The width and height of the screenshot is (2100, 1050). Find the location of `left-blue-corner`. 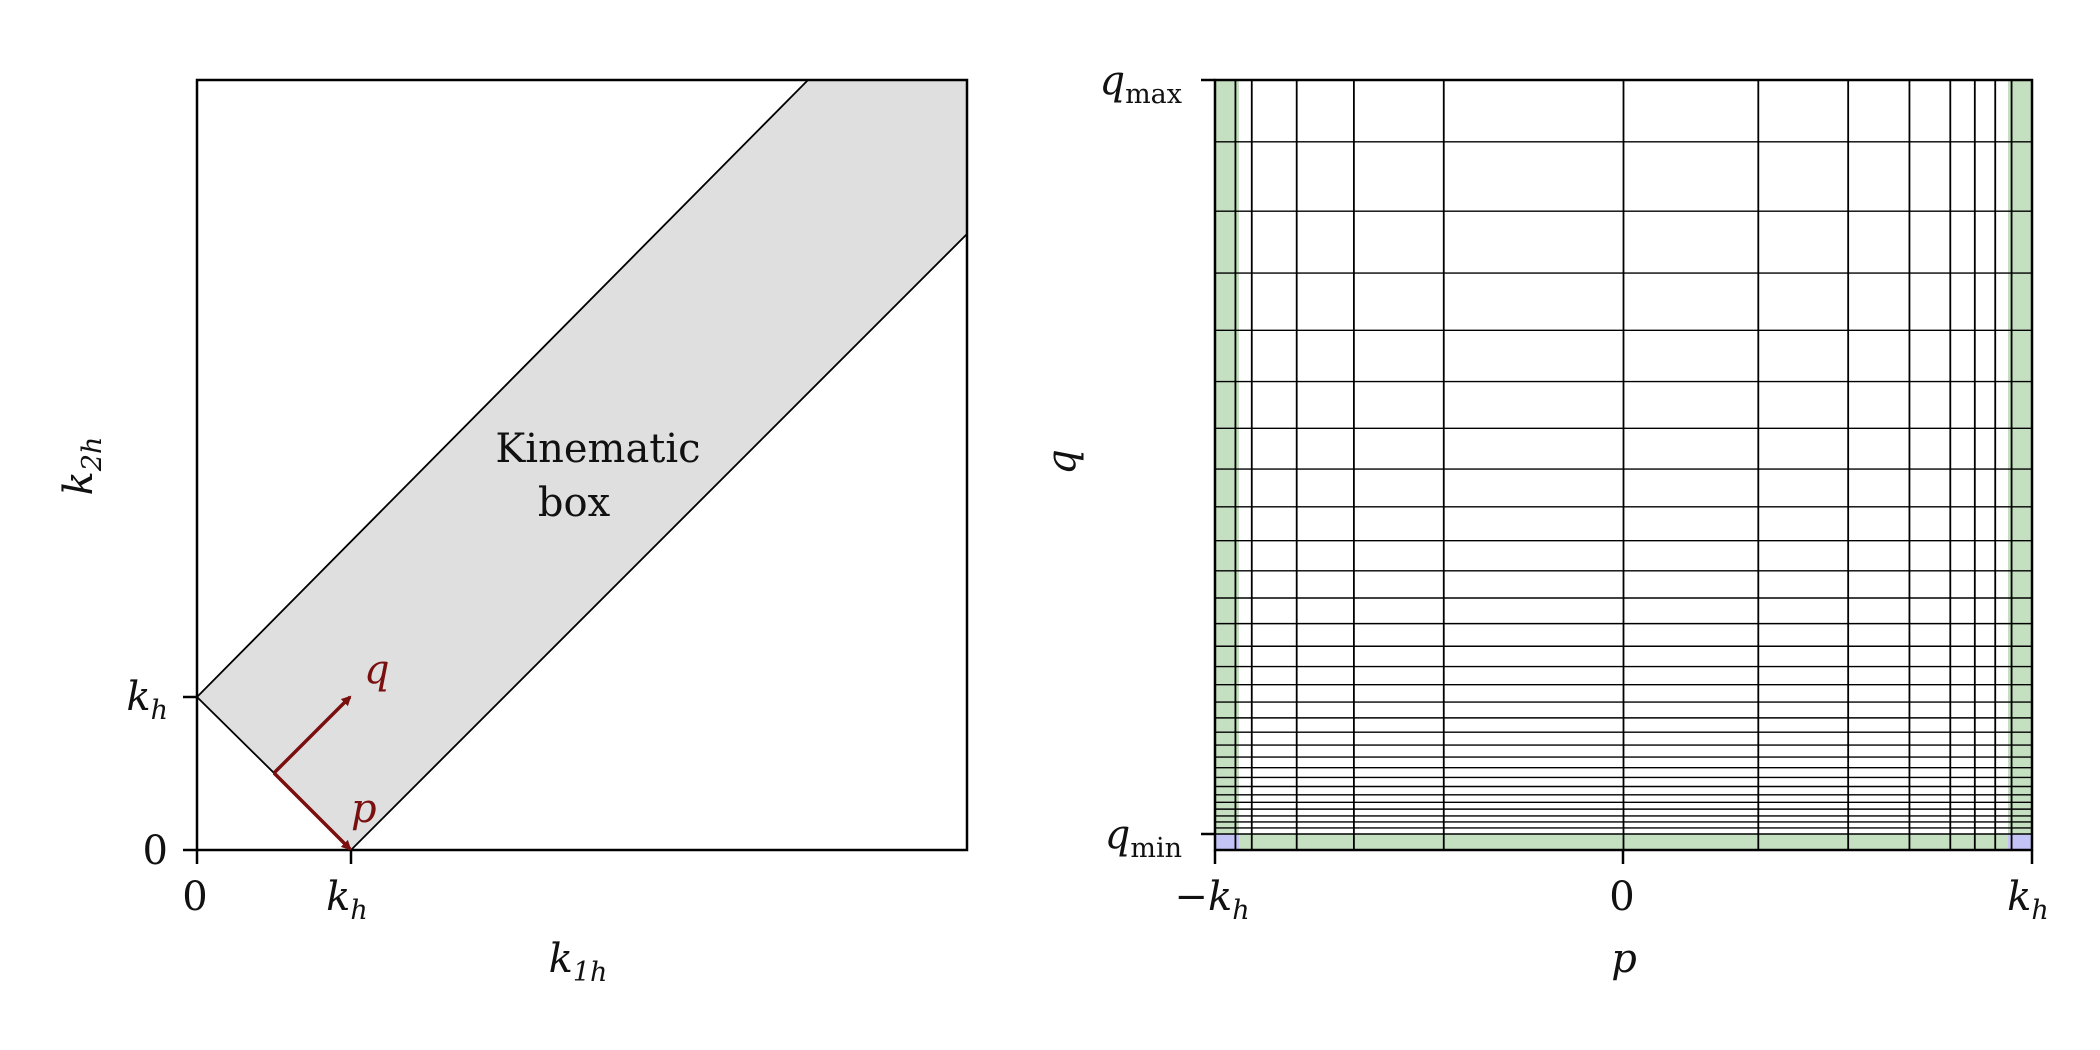

left-blue-corner is located at coordinates (1227, 842).